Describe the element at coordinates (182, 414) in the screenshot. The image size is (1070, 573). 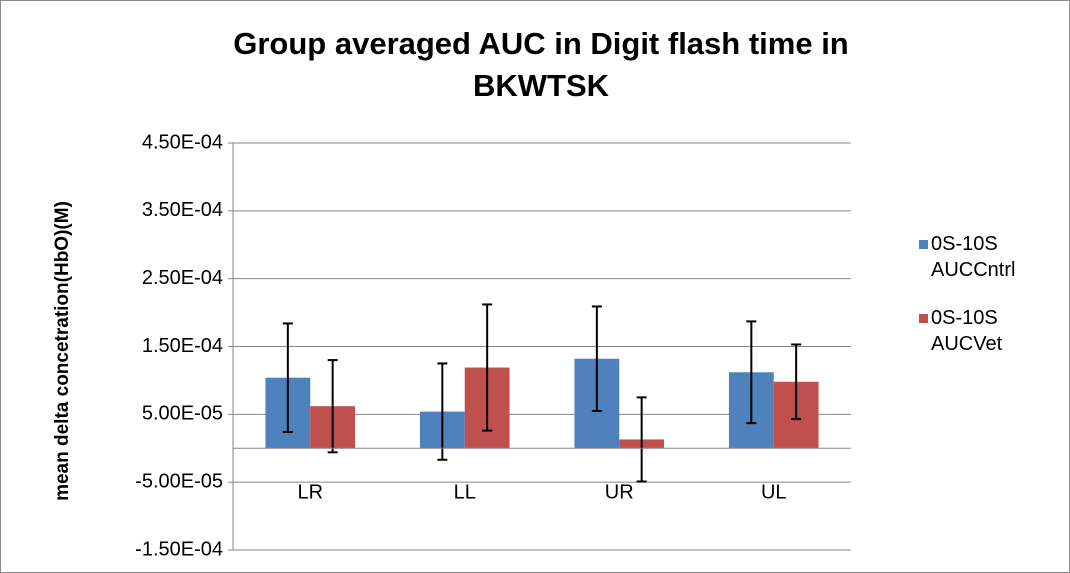
I see `y-tick-label: 5.00E-05` at that location.